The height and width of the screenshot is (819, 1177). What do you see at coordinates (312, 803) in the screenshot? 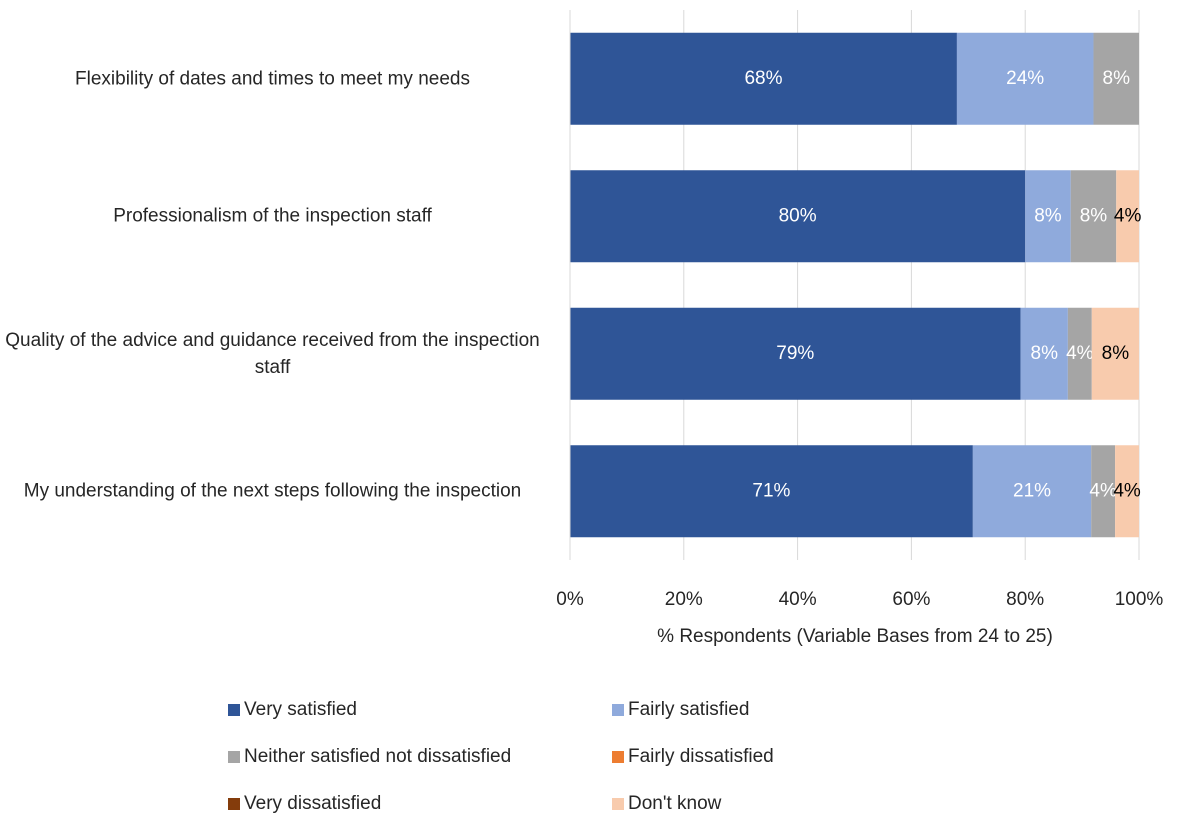
I see `legend-label: Very dissatisfied` at bounding box center [312, 803].